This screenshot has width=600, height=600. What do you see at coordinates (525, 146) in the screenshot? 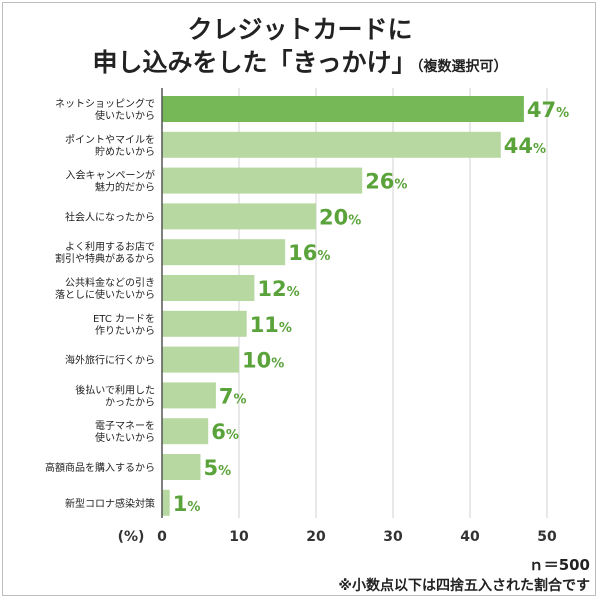
I see `value-label-1: 44%` at bounding box center [525, 146].